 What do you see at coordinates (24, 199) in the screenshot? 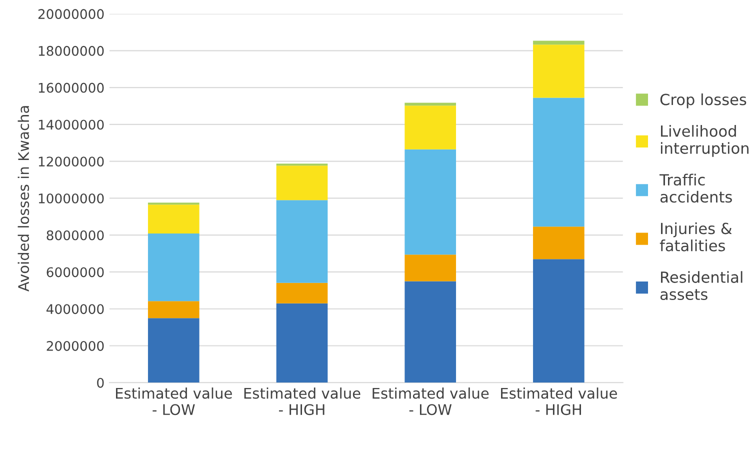
I see `y-axis-title: Avoided losses in Kwacha` at bounding box center [24, 199].